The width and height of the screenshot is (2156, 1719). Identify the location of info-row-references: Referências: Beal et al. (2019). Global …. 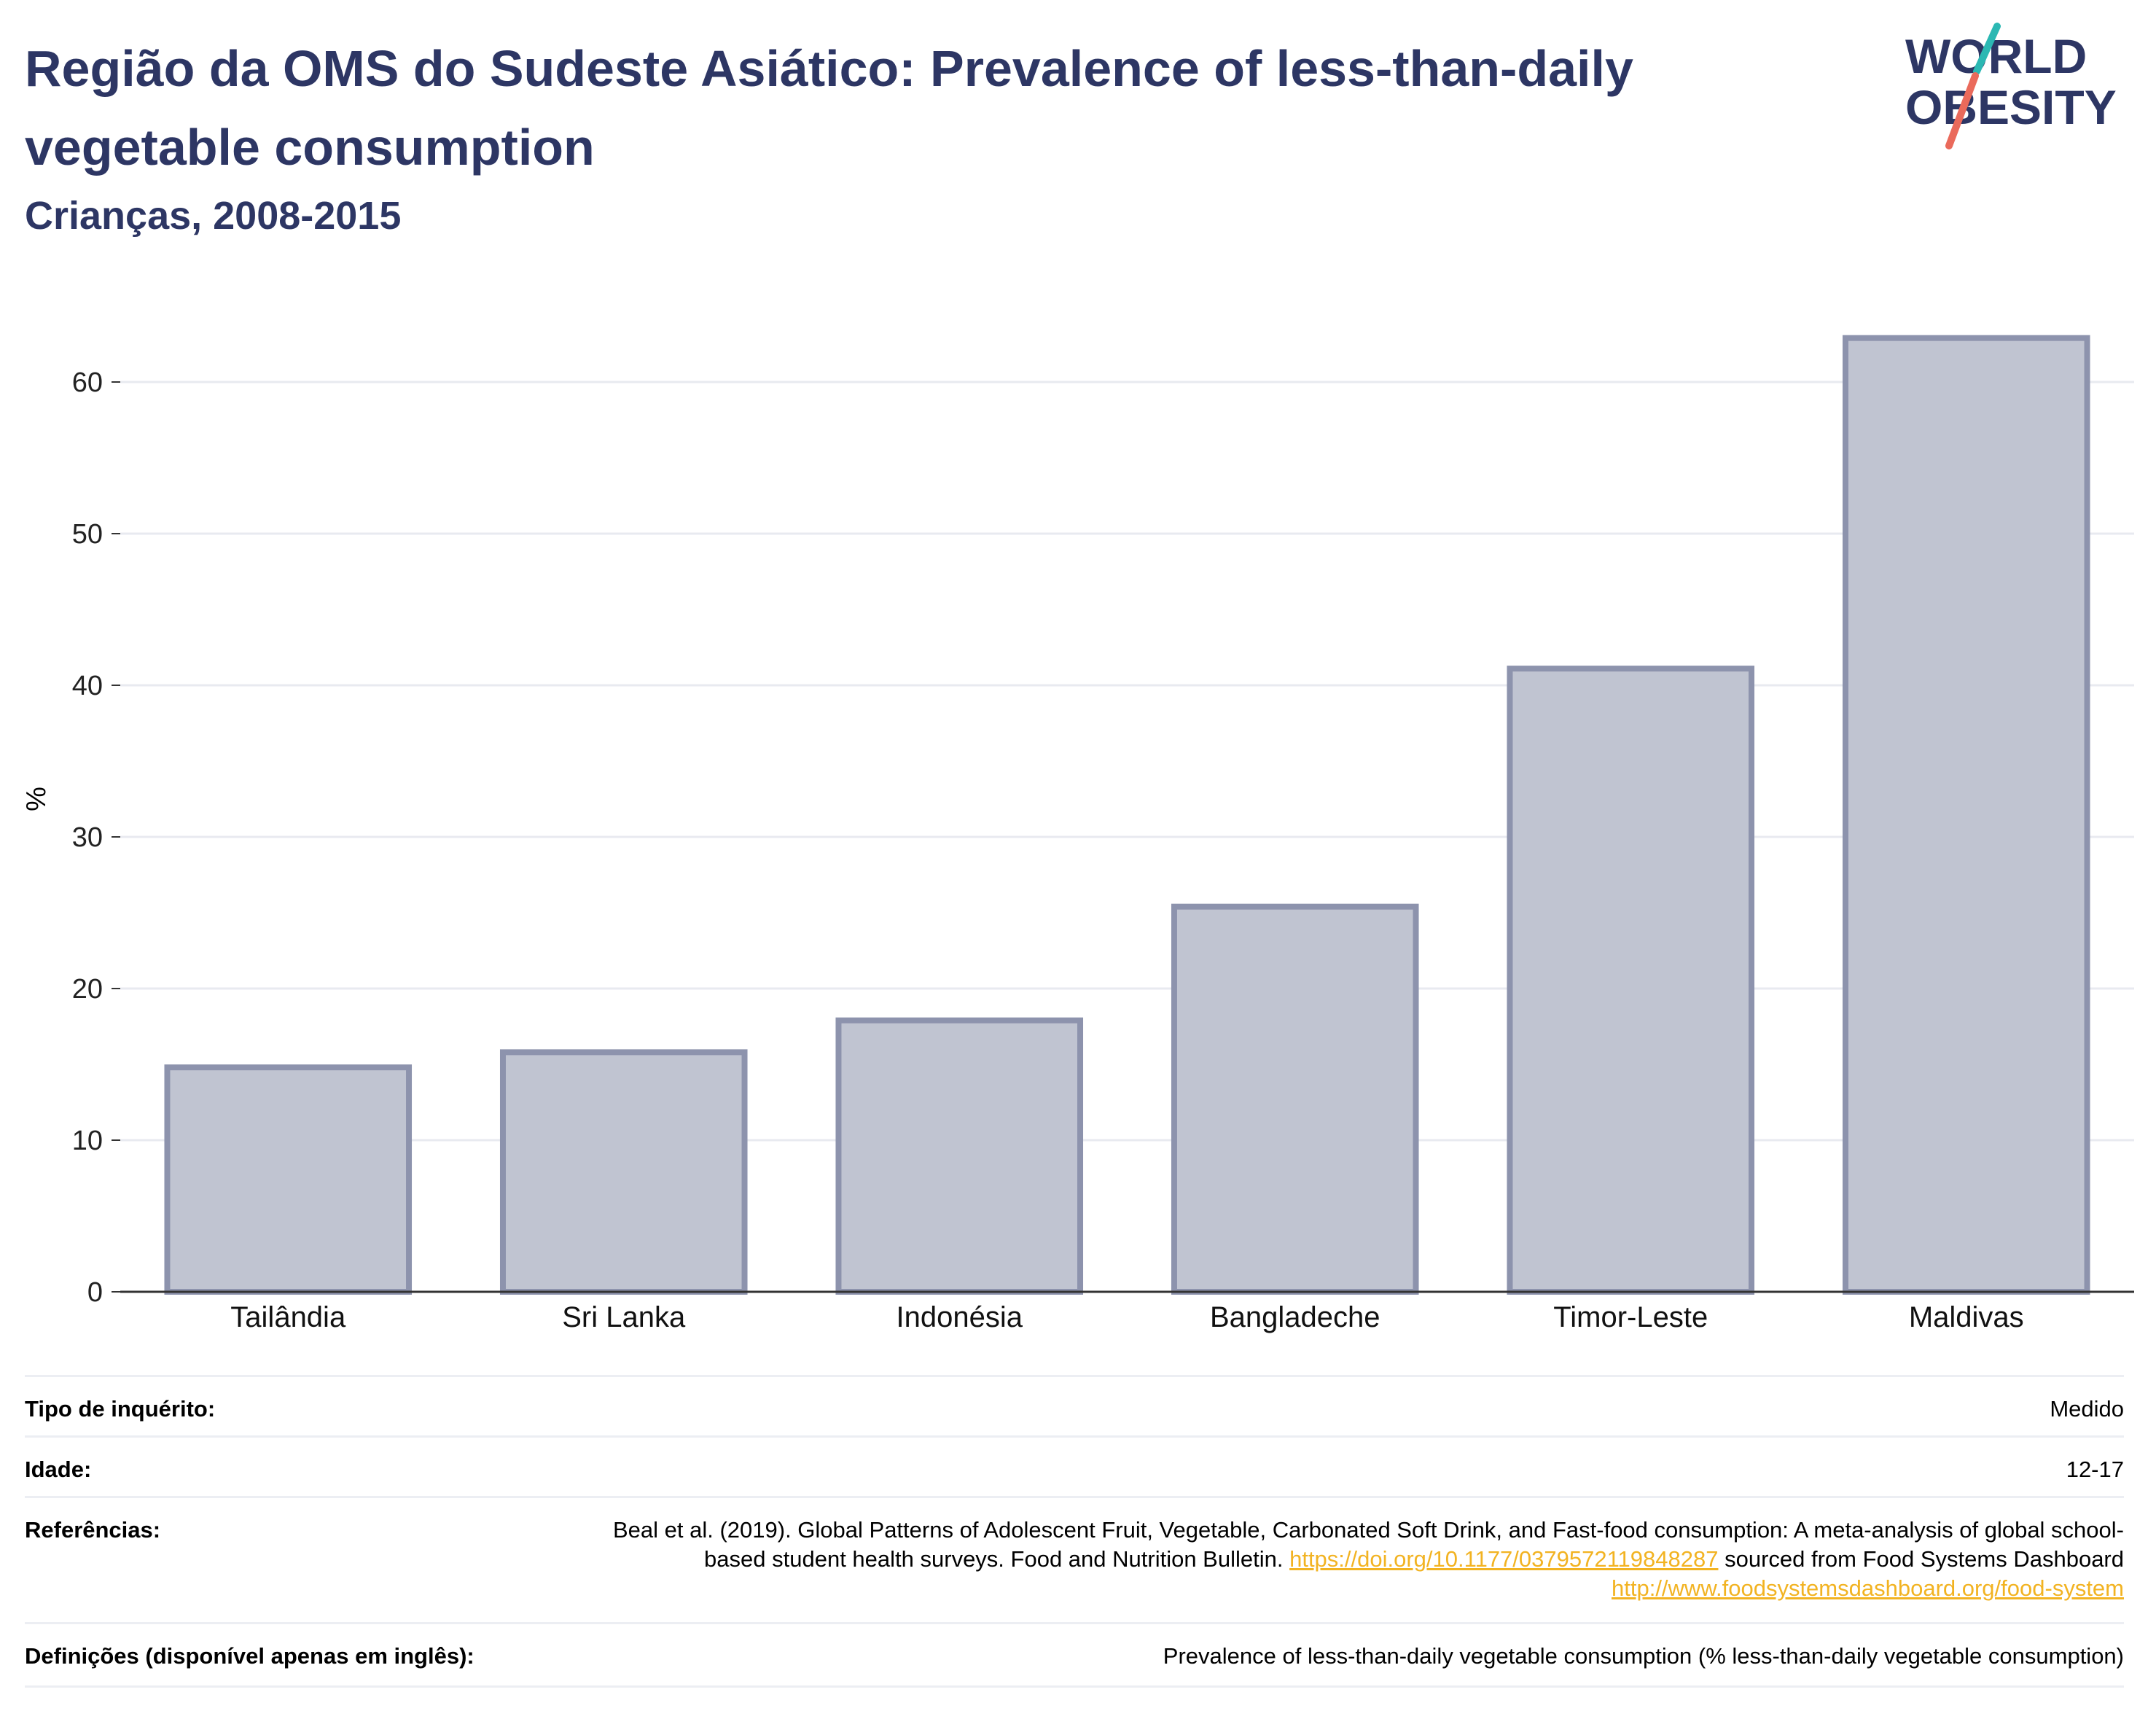
(1075, 1559).